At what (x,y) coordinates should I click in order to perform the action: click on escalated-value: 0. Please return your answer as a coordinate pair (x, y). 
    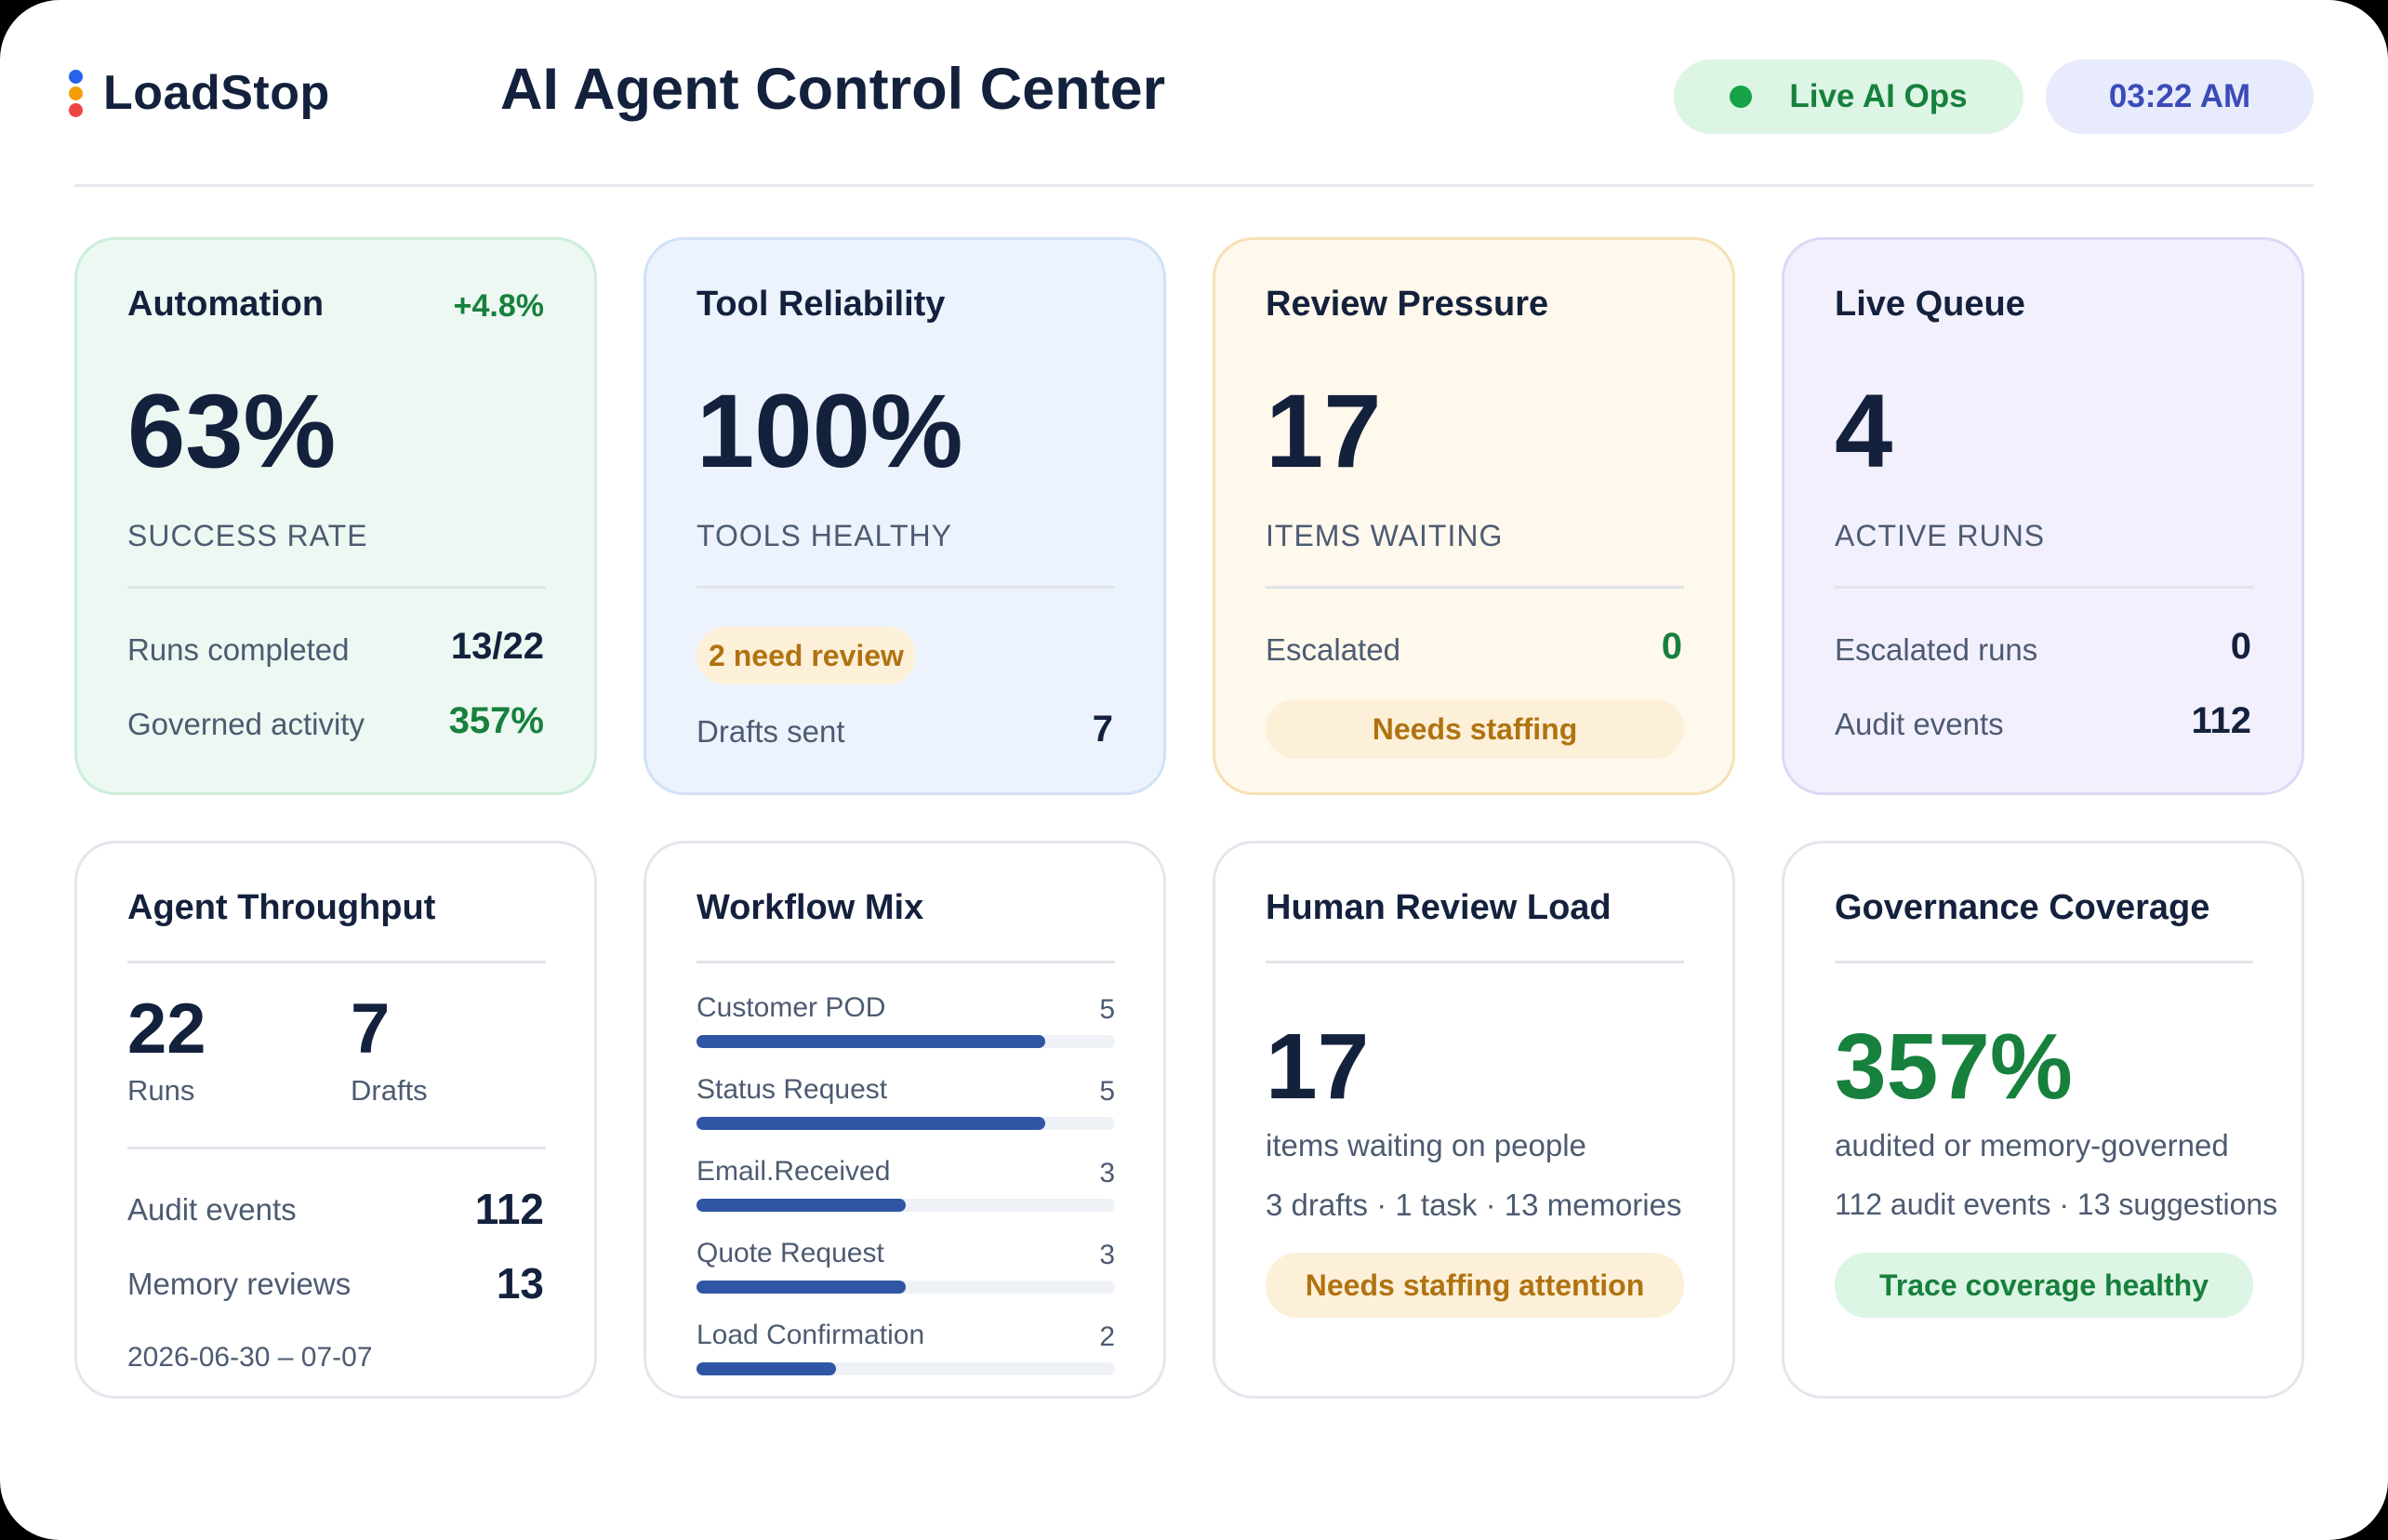
    Looking at the image, I should click on (1671, 646).